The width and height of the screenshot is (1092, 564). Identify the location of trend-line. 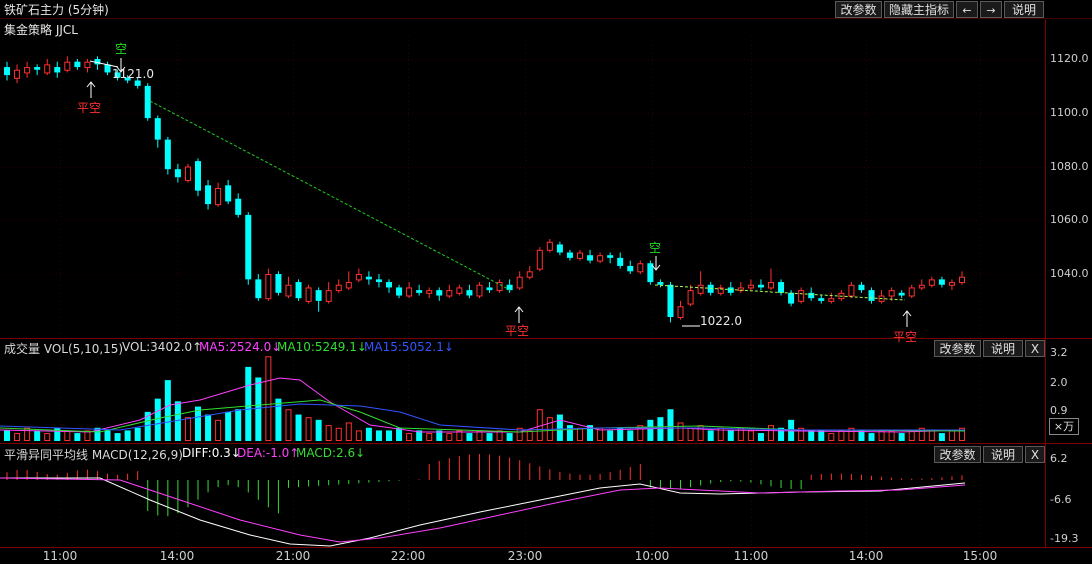
(780, 292).